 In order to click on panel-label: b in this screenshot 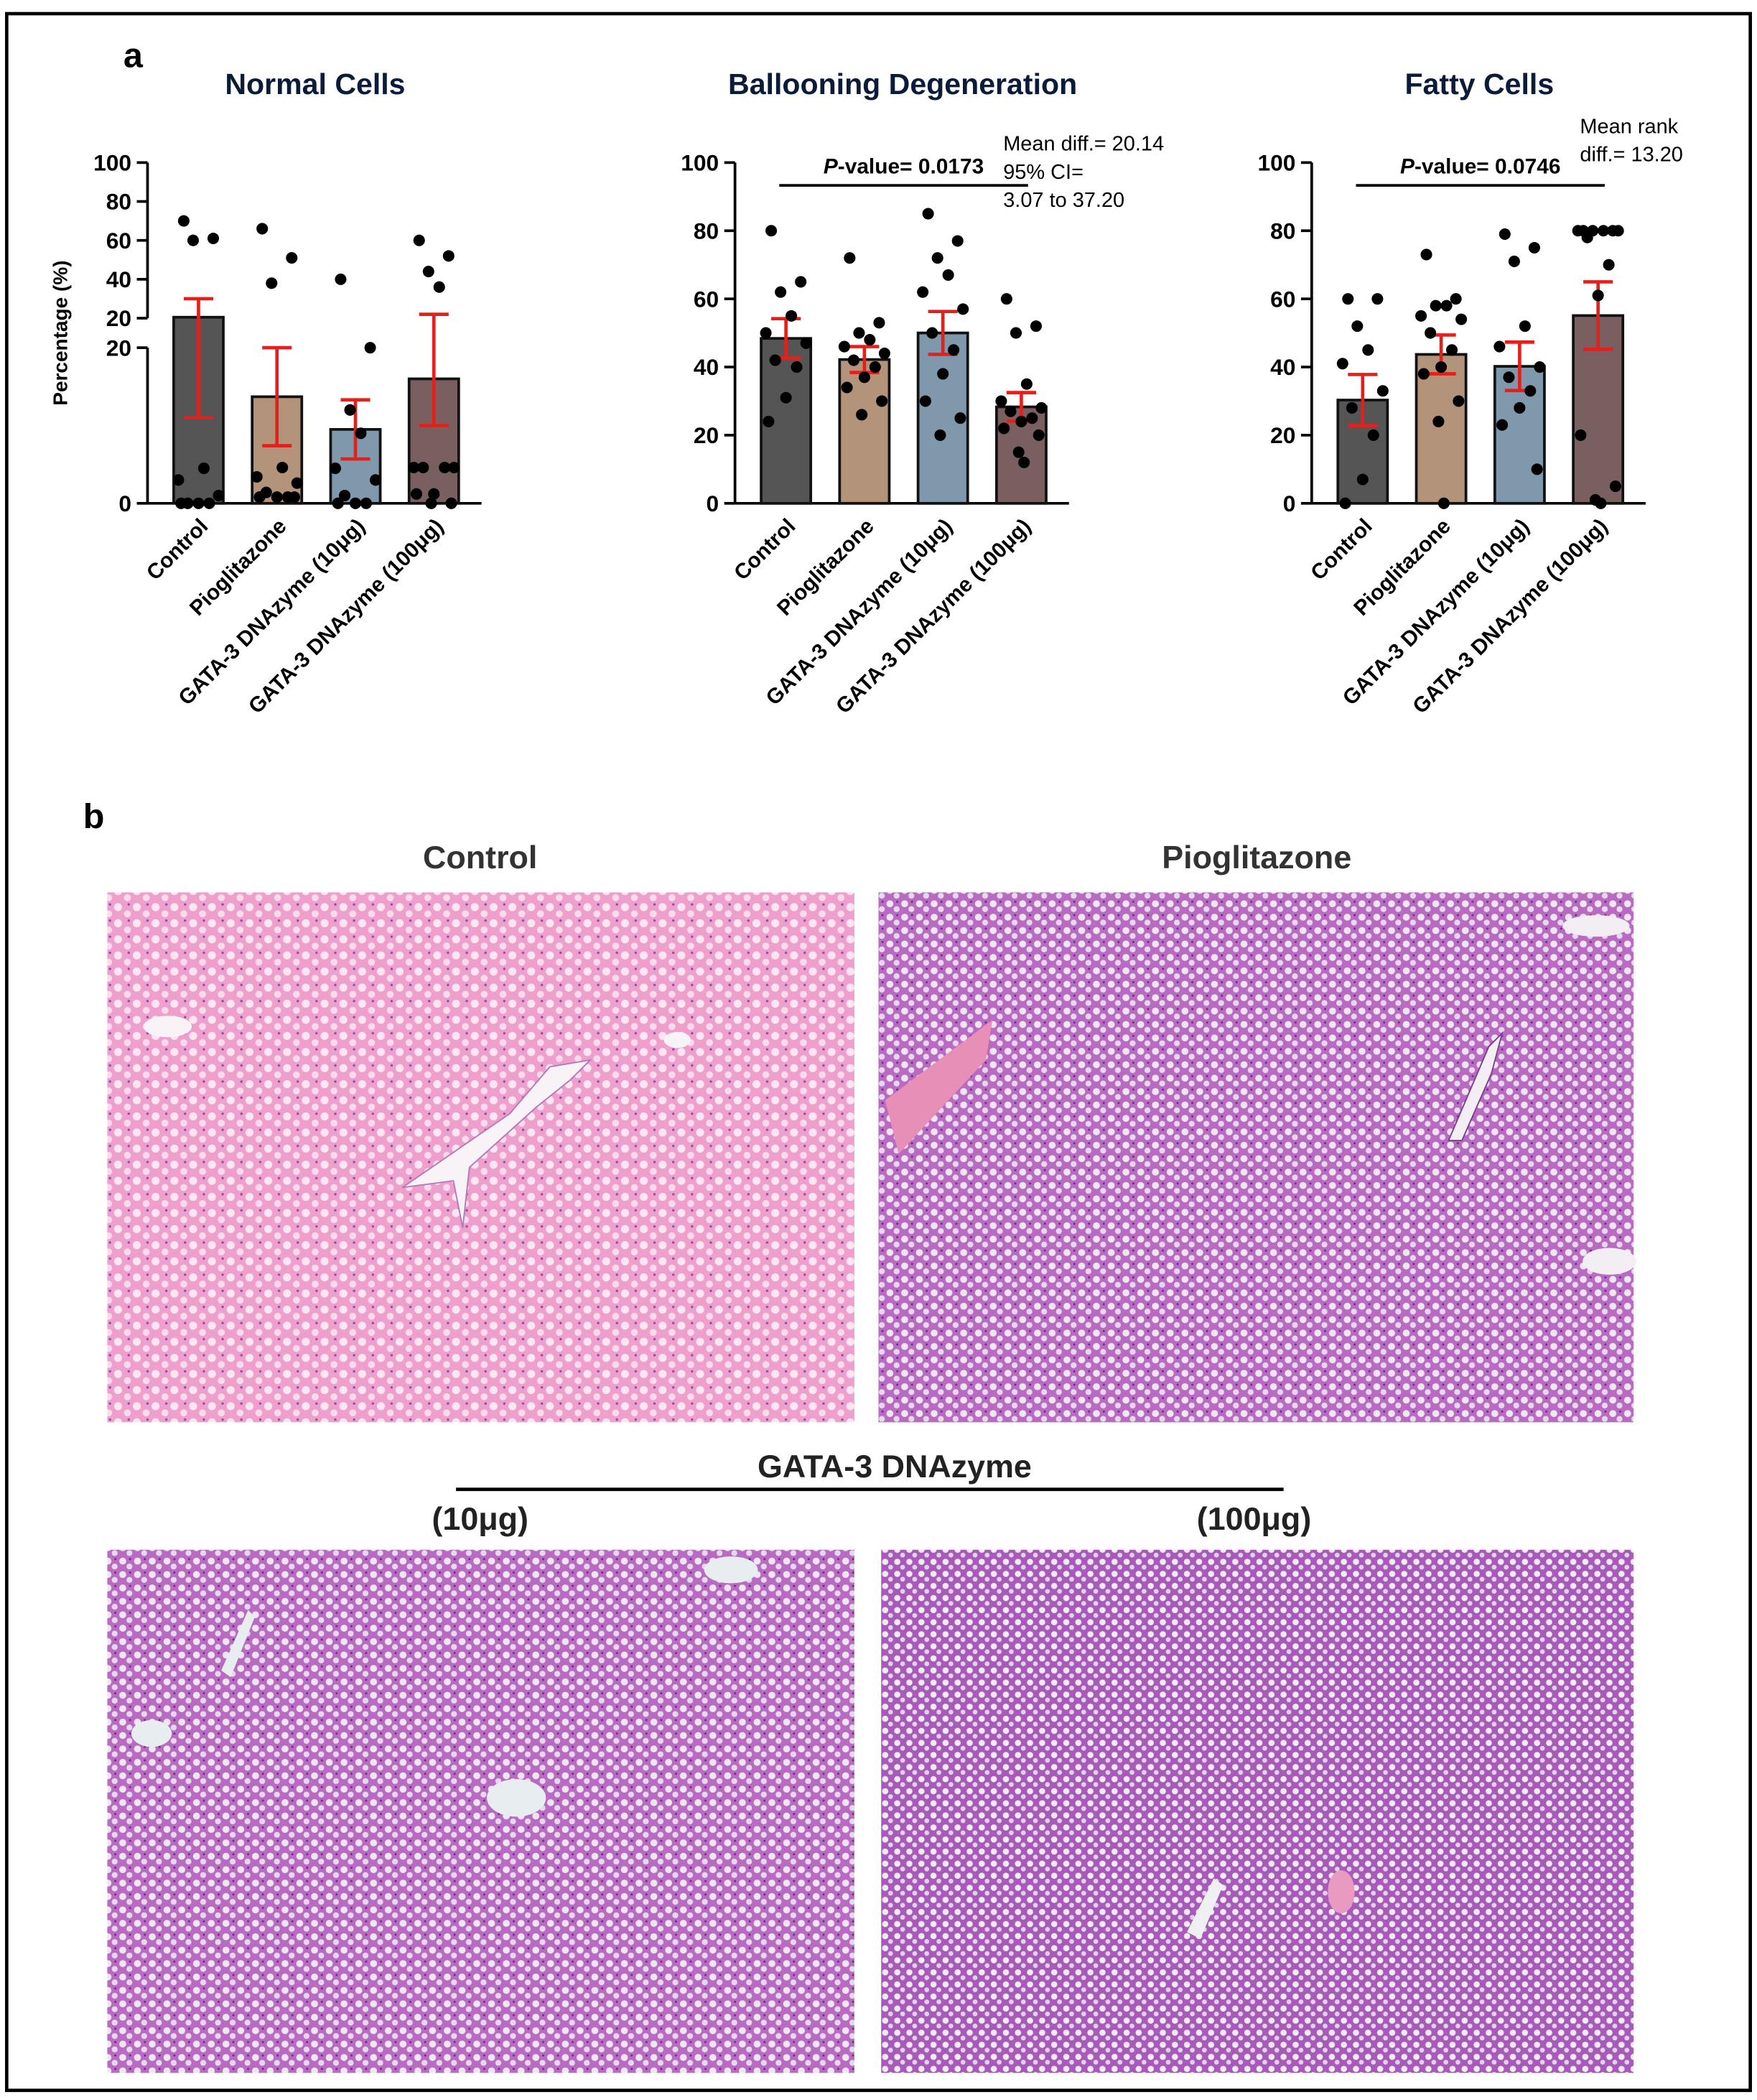, I will do `click(94, 816)`.